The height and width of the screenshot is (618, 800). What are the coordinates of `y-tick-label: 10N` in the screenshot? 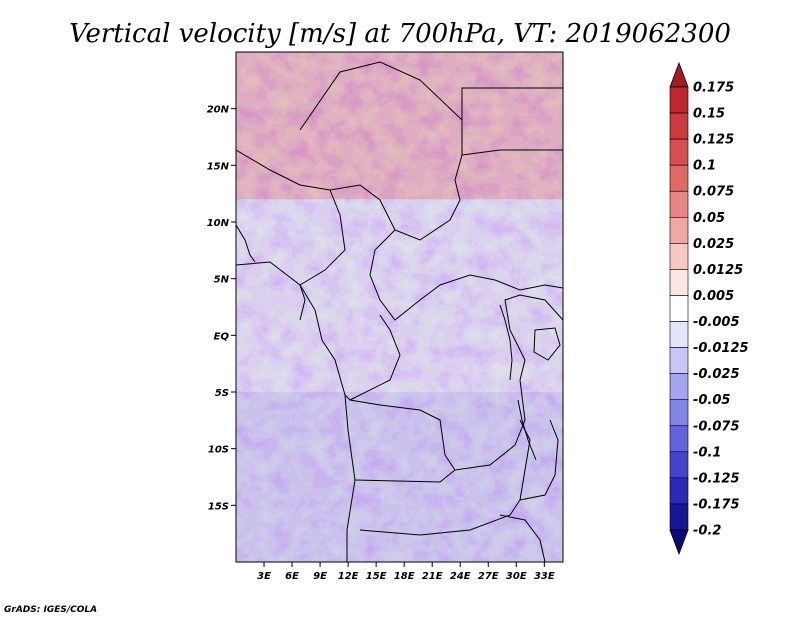 It's located at (218, 223).